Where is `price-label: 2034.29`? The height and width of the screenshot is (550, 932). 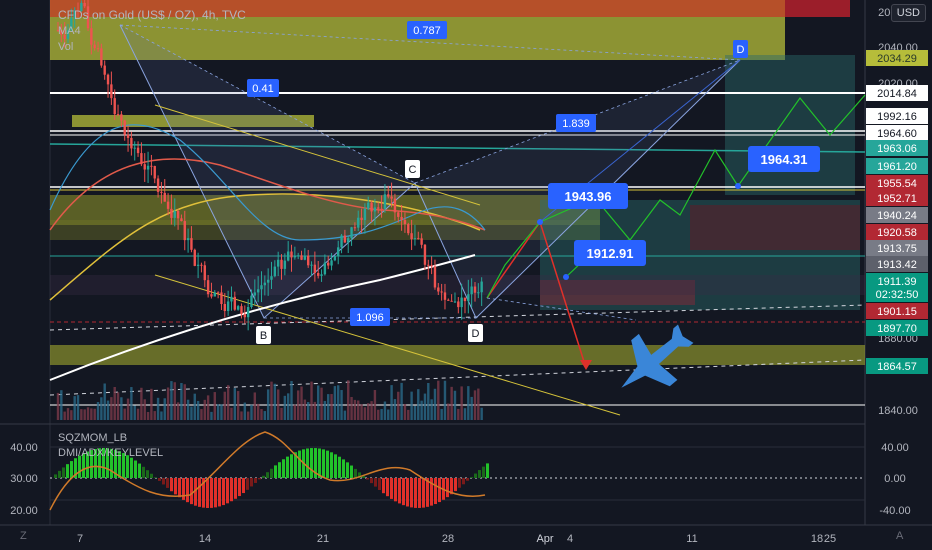 price-label: 2034.29 is located at coordinates (897, 59).